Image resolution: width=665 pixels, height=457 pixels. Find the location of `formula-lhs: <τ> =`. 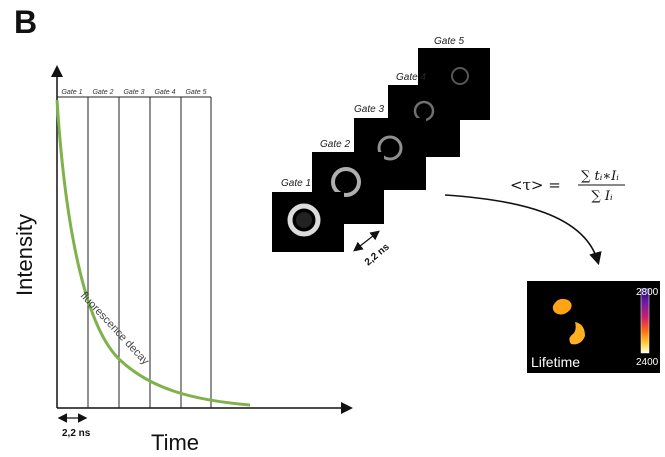

formula-lhs: <τ> = is located at coordinates (535, 185).